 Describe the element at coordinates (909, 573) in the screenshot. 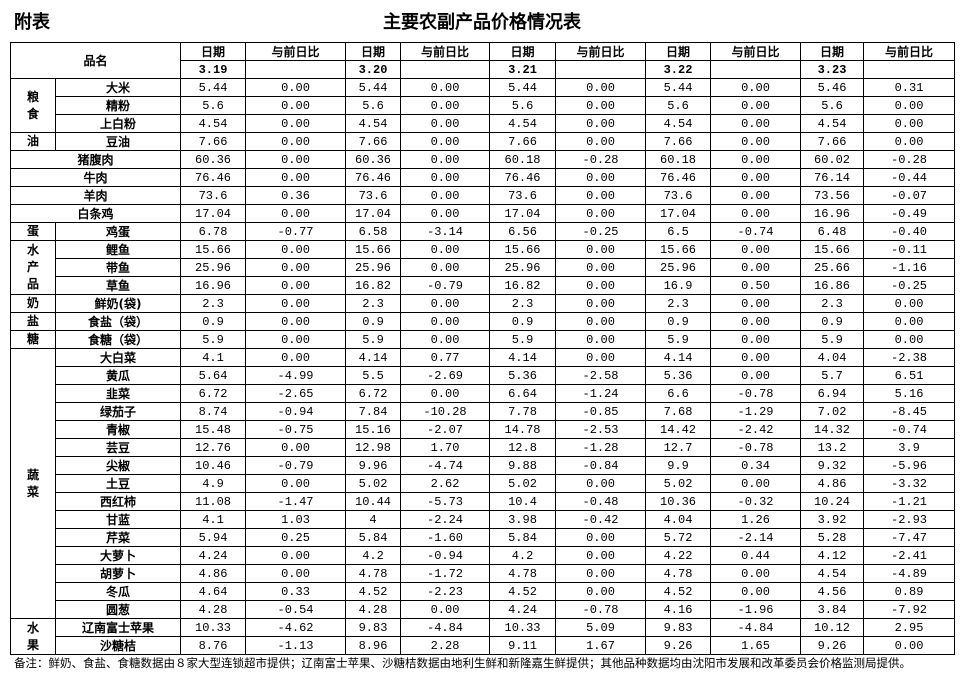

I see `change-value: -4.89` at that location.